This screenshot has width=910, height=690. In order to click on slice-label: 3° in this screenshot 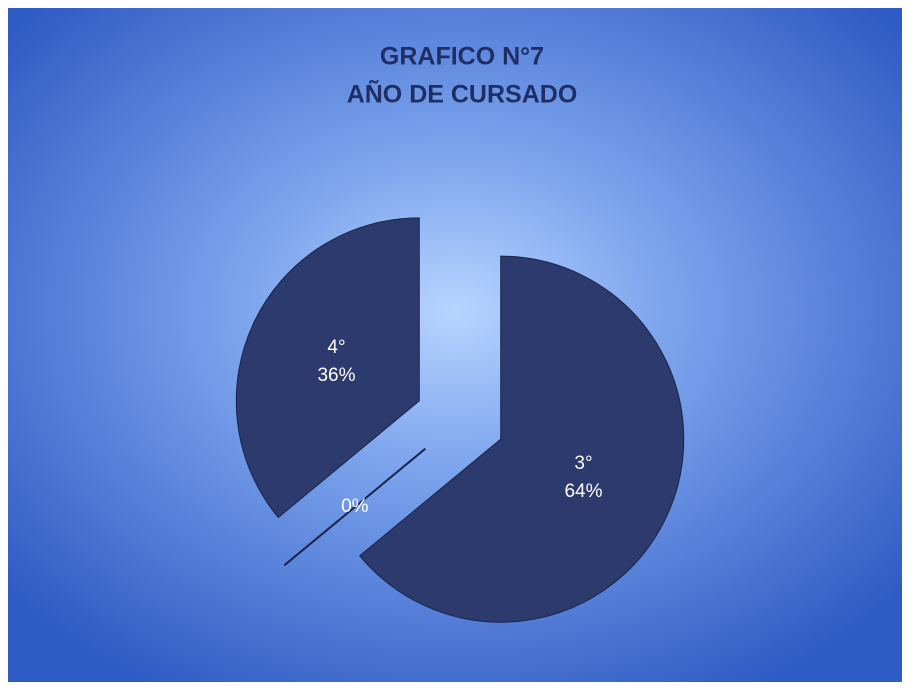, I will do `click(583, 463)`.